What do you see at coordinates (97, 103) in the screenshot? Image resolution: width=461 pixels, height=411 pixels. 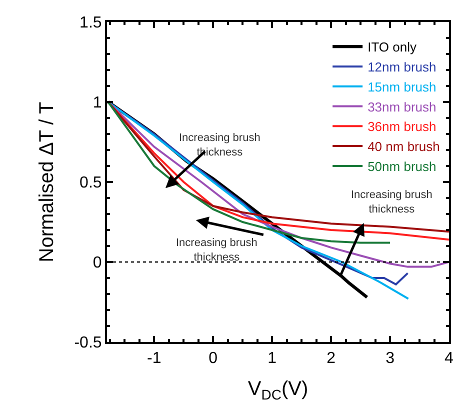 I see `y-tick-label: 1` at bounding box center [97, 103].